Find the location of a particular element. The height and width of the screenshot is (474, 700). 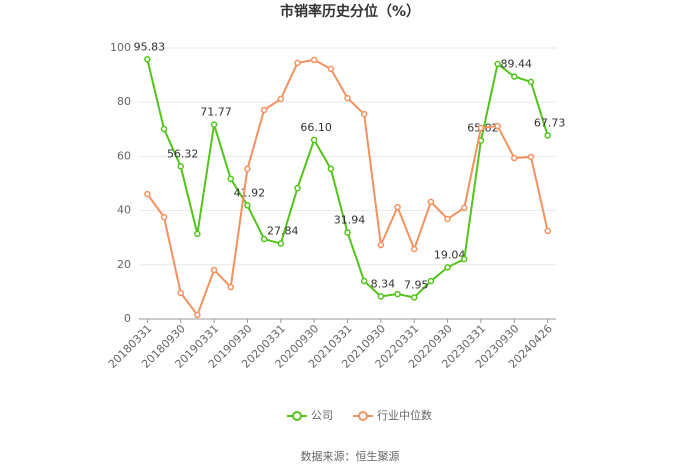

y-tick-label: 100 is located at coordinates (120, 47).